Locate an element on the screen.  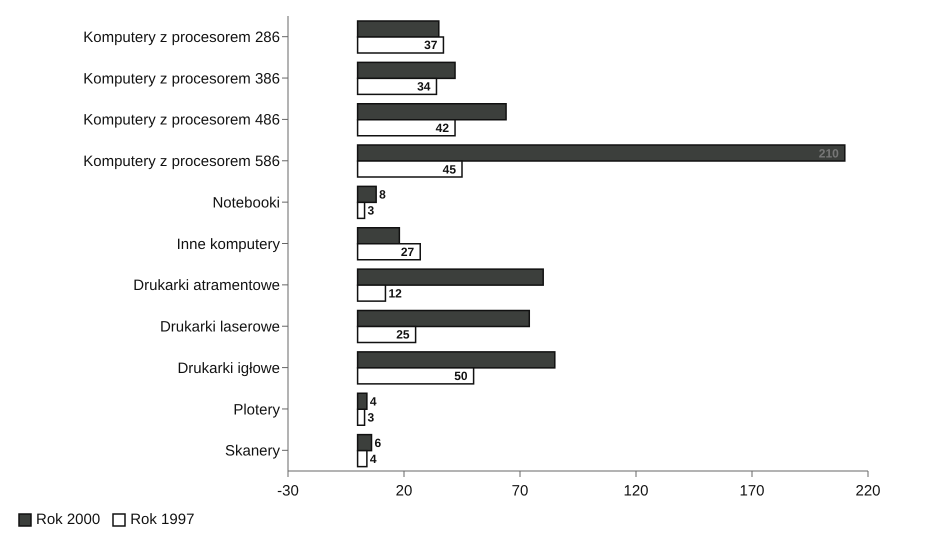
y-tick-label: Komputery z procesorem 486 is located at coordinates (181, 120).